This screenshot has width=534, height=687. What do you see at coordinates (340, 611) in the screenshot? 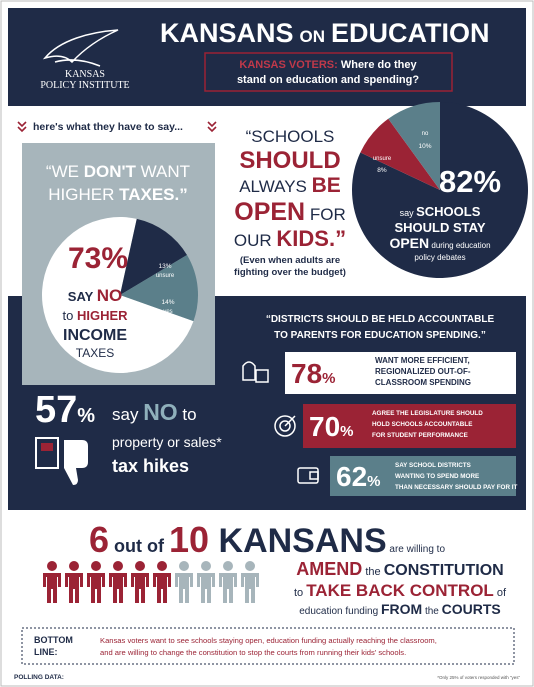
I see `amend-part: education funding` at bounding box center [340, 611].